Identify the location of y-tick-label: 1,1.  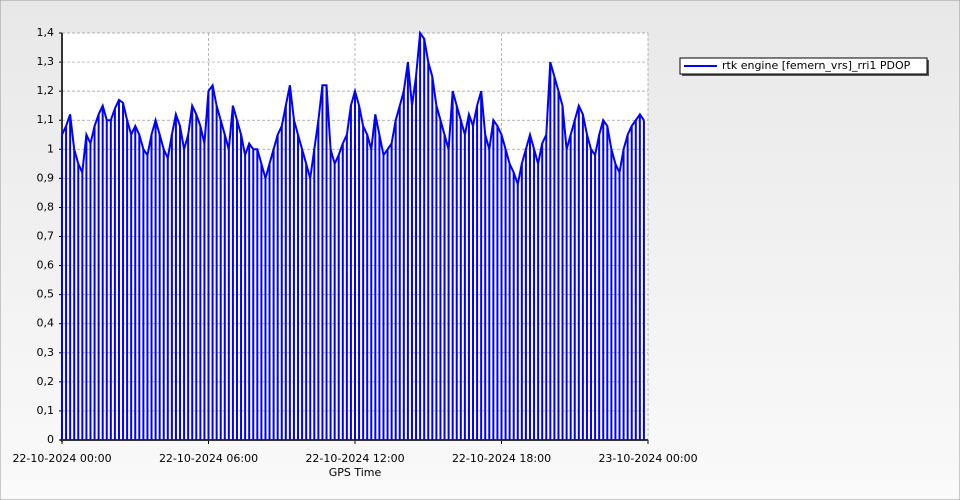
(46, 119).